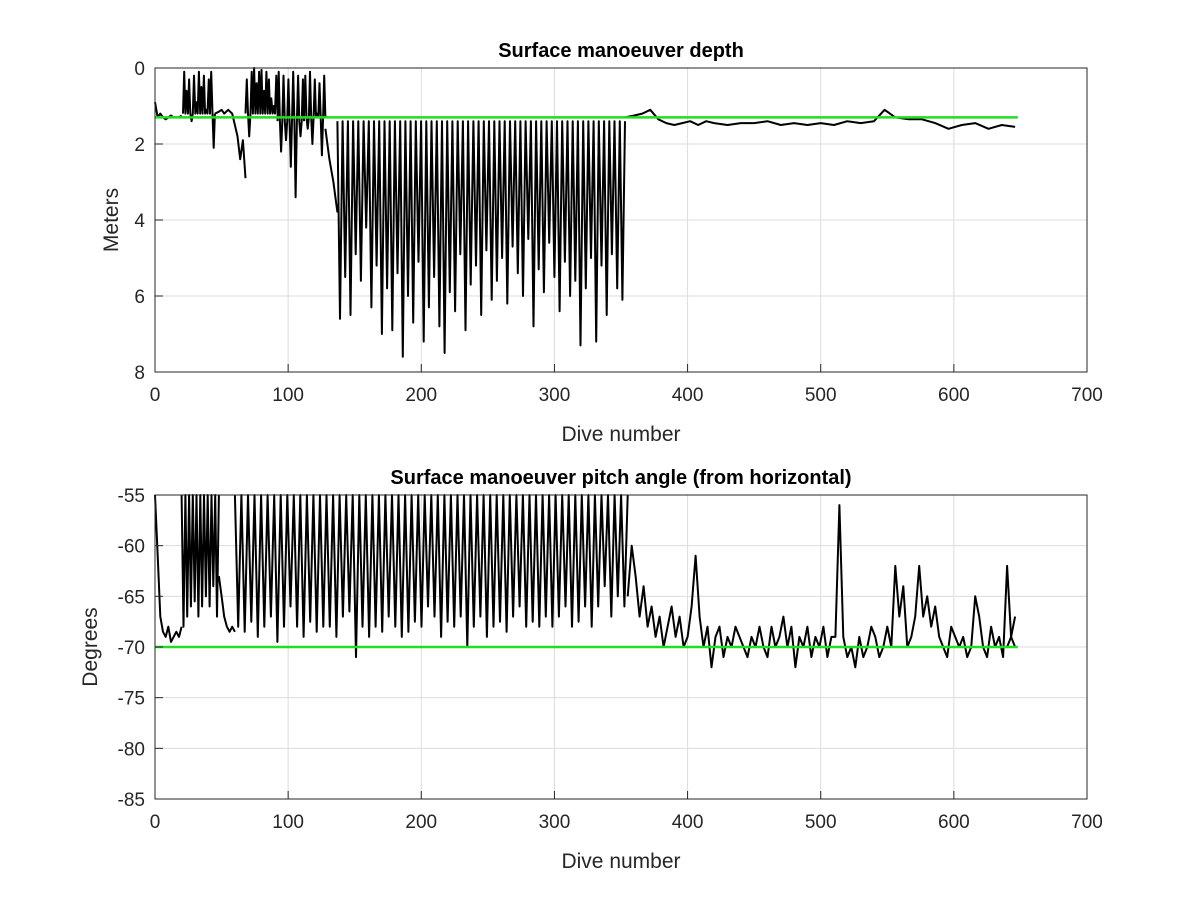  Describe the element at coordinates (155, 395) in the screenshot. I see `depth-x-tick-label: 0` at that location.